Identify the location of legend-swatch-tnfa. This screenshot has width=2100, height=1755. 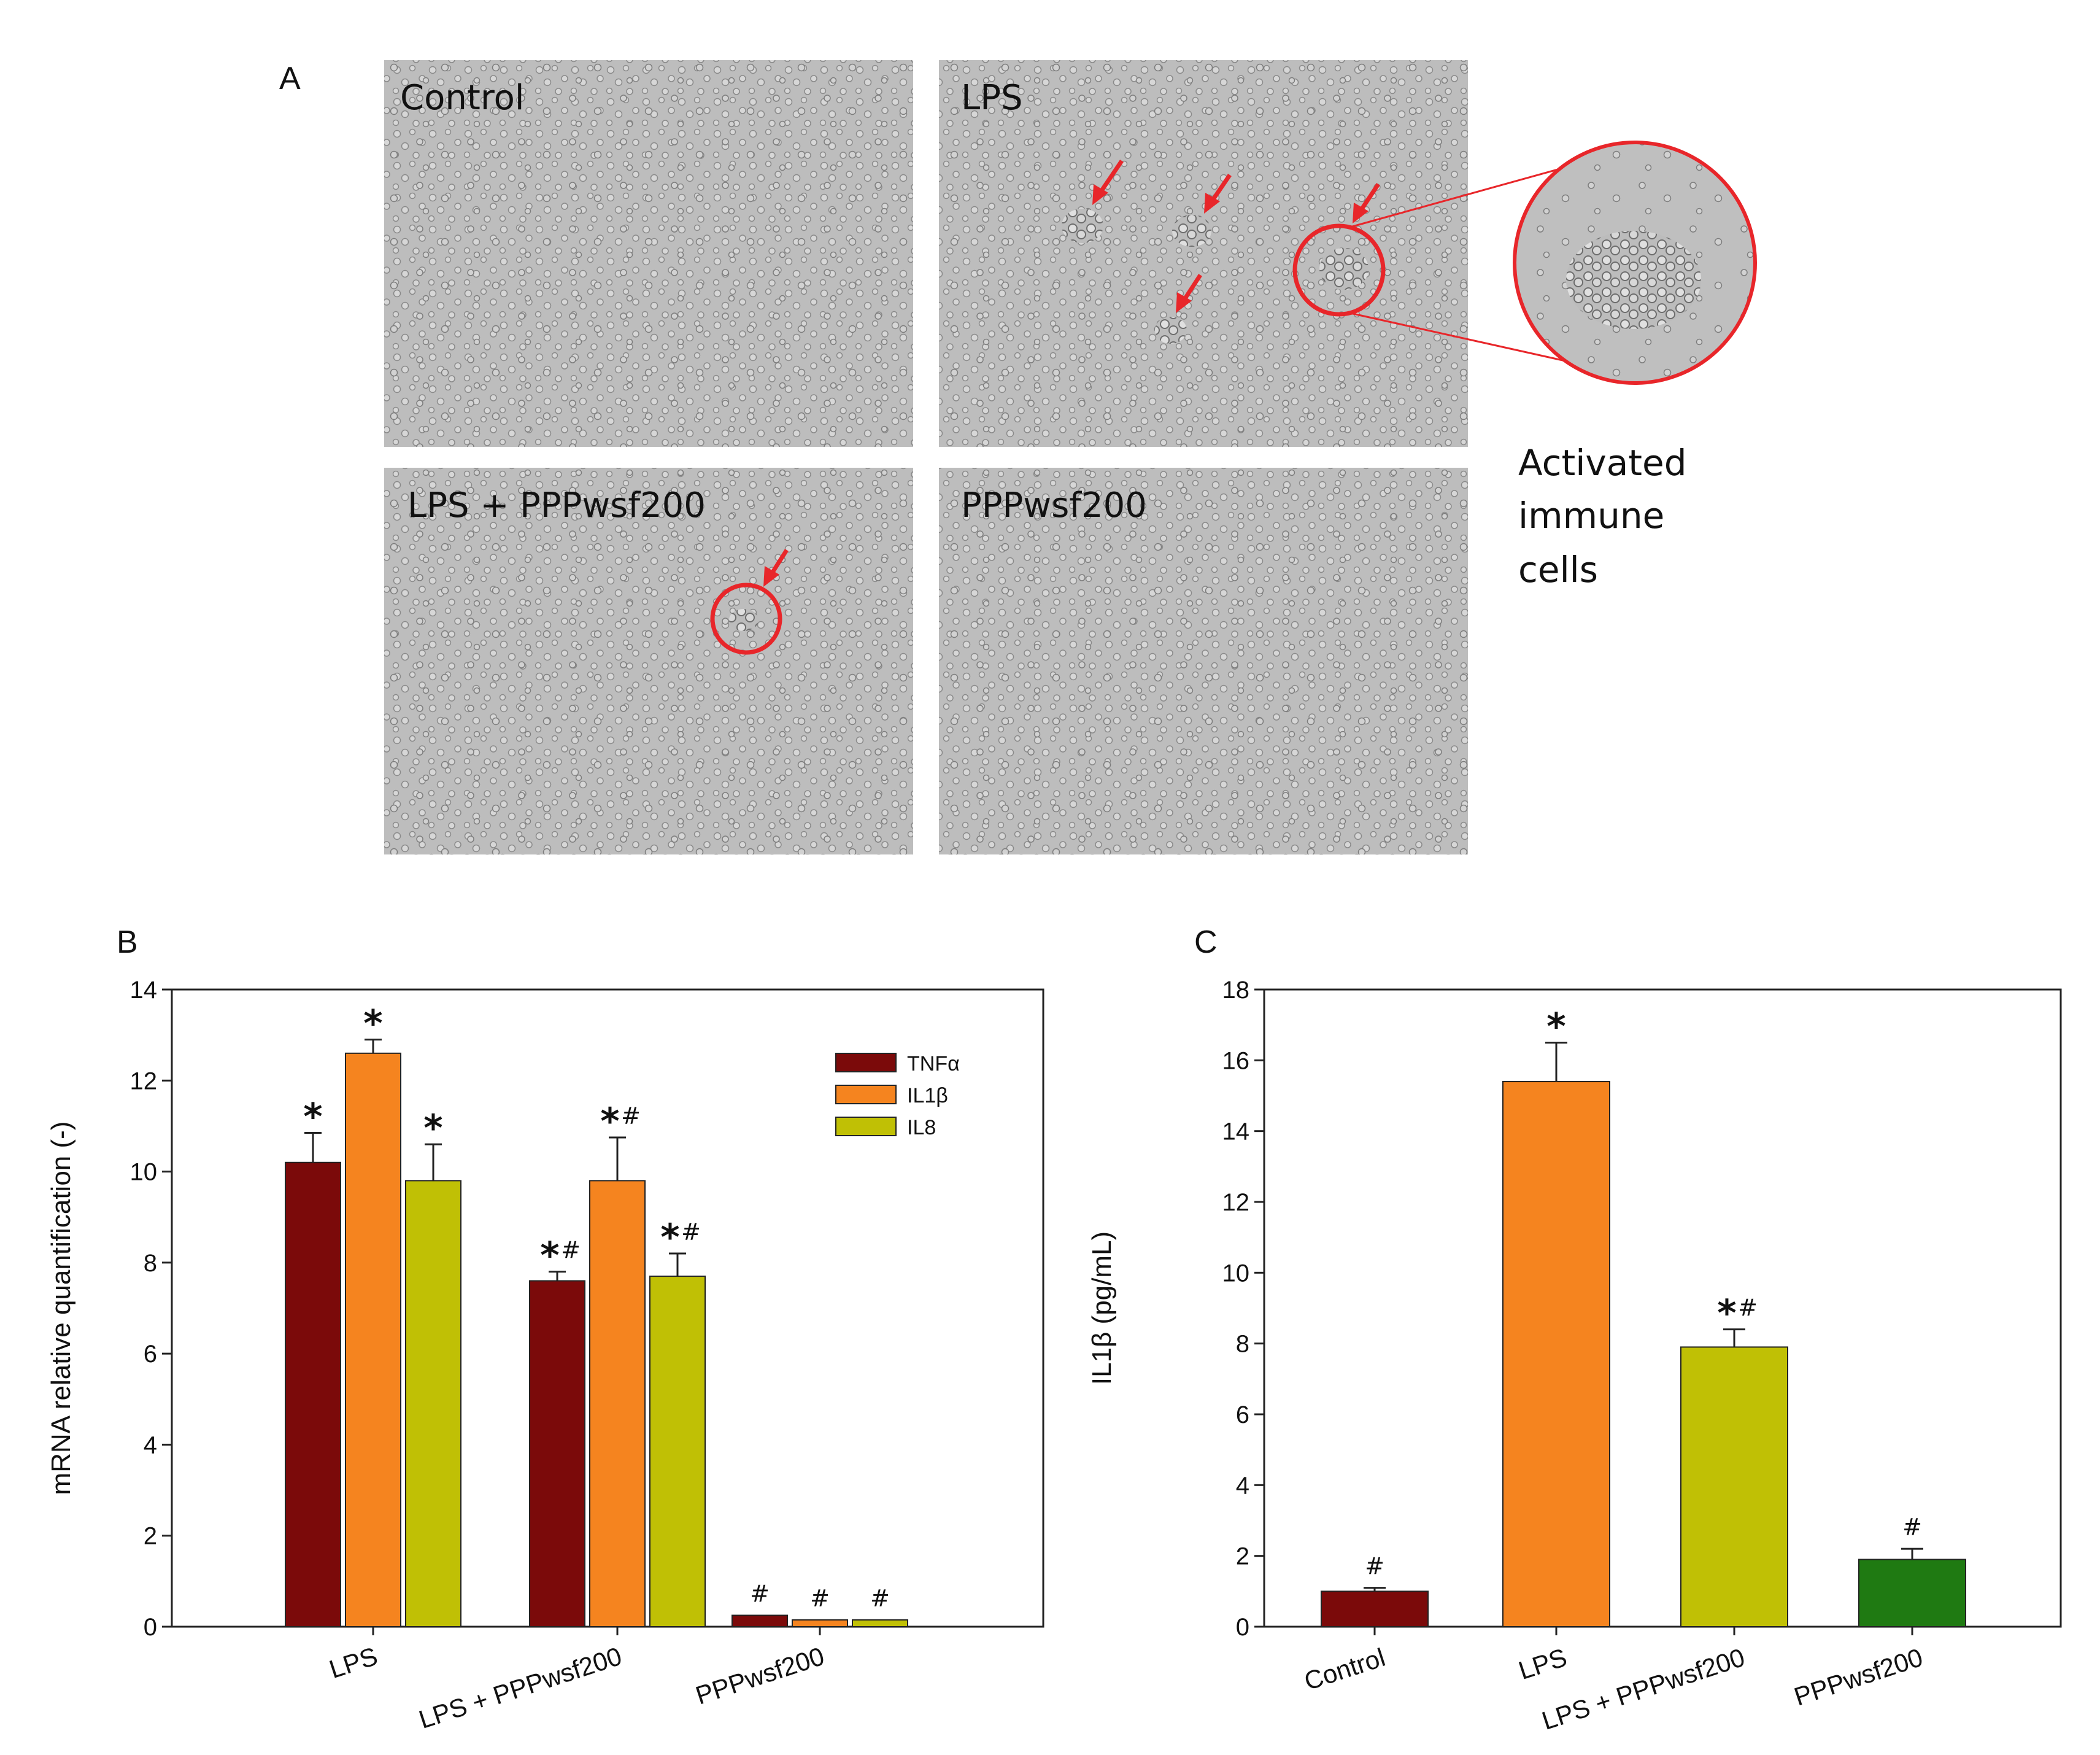
(866, 1062).